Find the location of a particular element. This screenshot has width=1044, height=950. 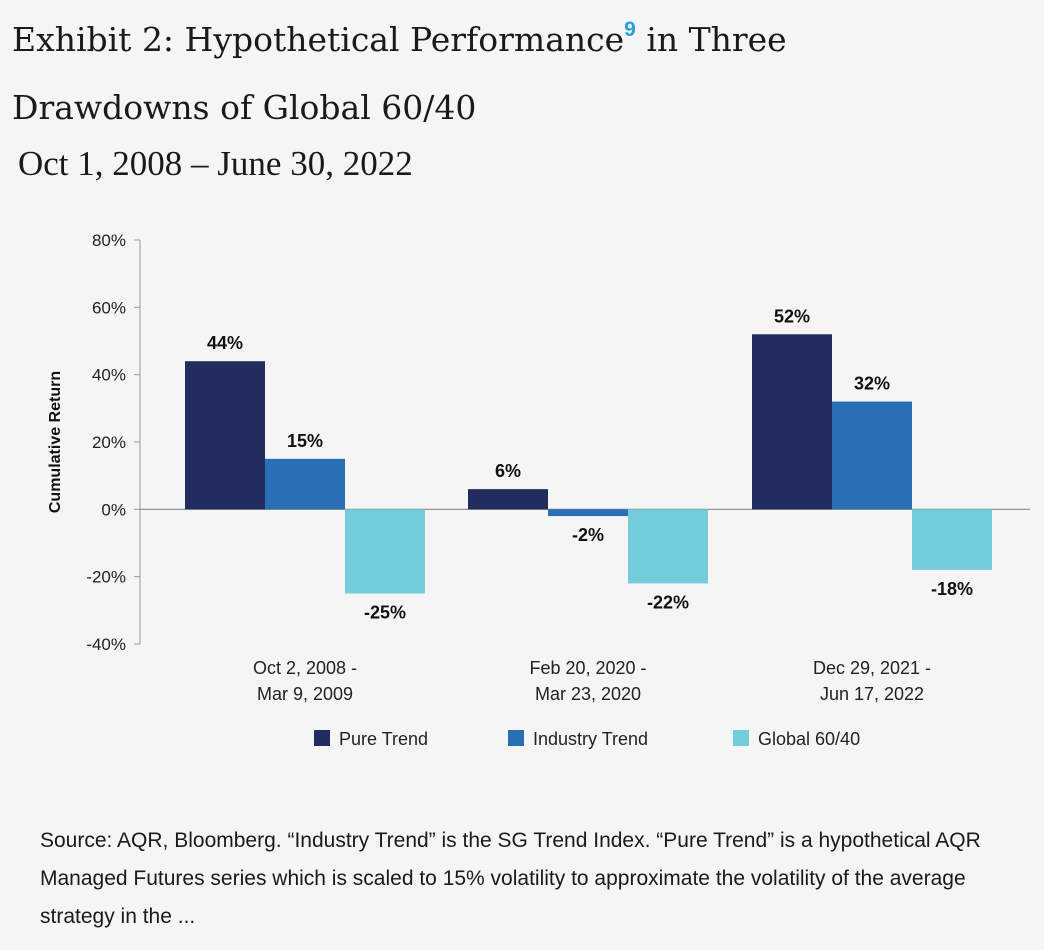

bar-data-label: -22% is located at coordinates (668, 602).